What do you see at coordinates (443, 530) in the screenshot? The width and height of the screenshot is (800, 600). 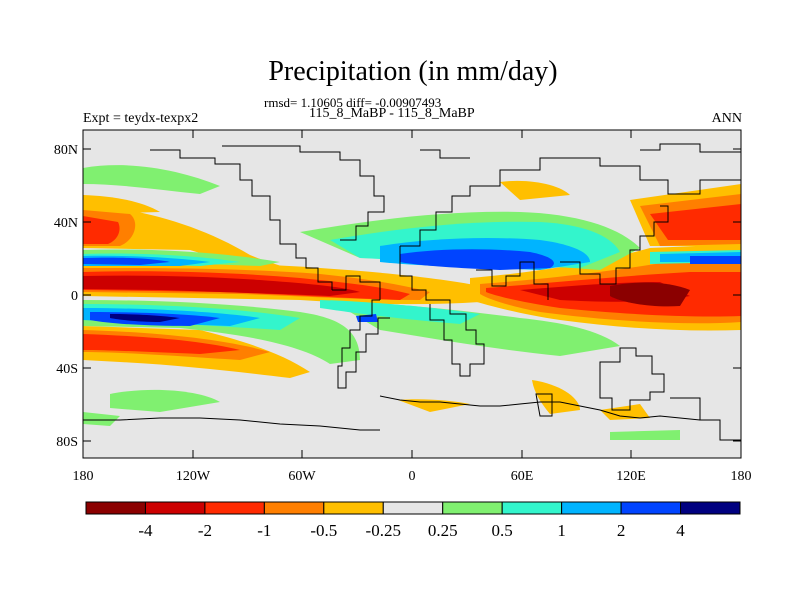 I see `colorbar-label: 0.25` at bounding box center [443, 530].